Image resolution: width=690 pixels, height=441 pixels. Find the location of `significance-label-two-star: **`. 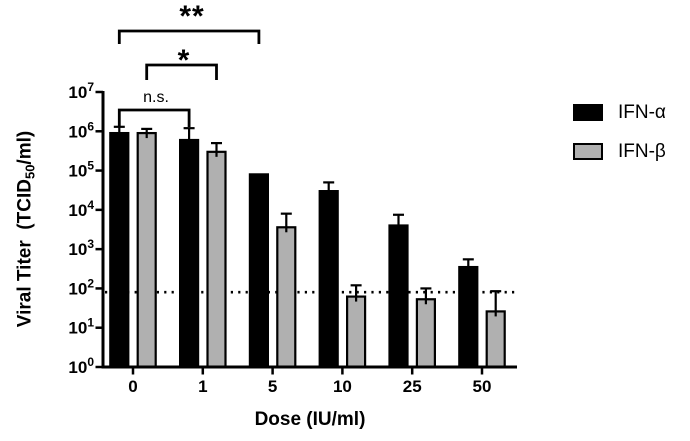

significance-label-two-star: ** is located at coordinates (192, 16).